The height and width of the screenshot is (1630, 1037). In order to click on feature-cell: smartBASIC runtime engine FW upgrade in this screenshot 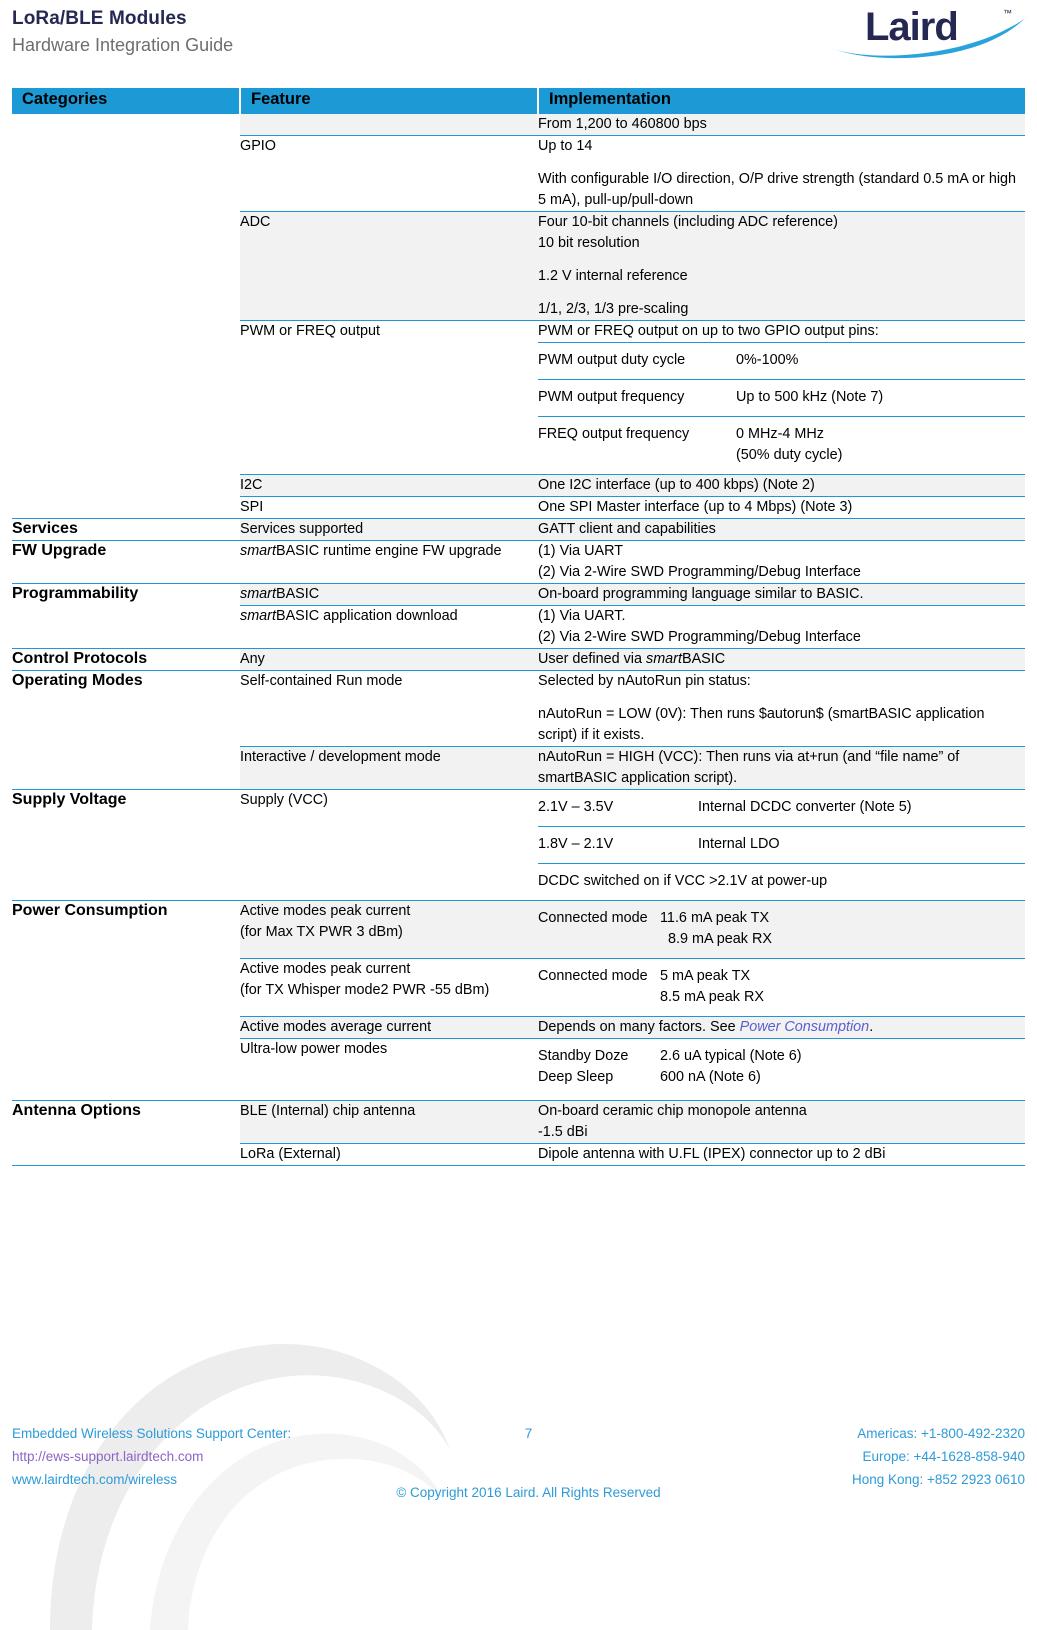, I will do `click(389, 562)`.